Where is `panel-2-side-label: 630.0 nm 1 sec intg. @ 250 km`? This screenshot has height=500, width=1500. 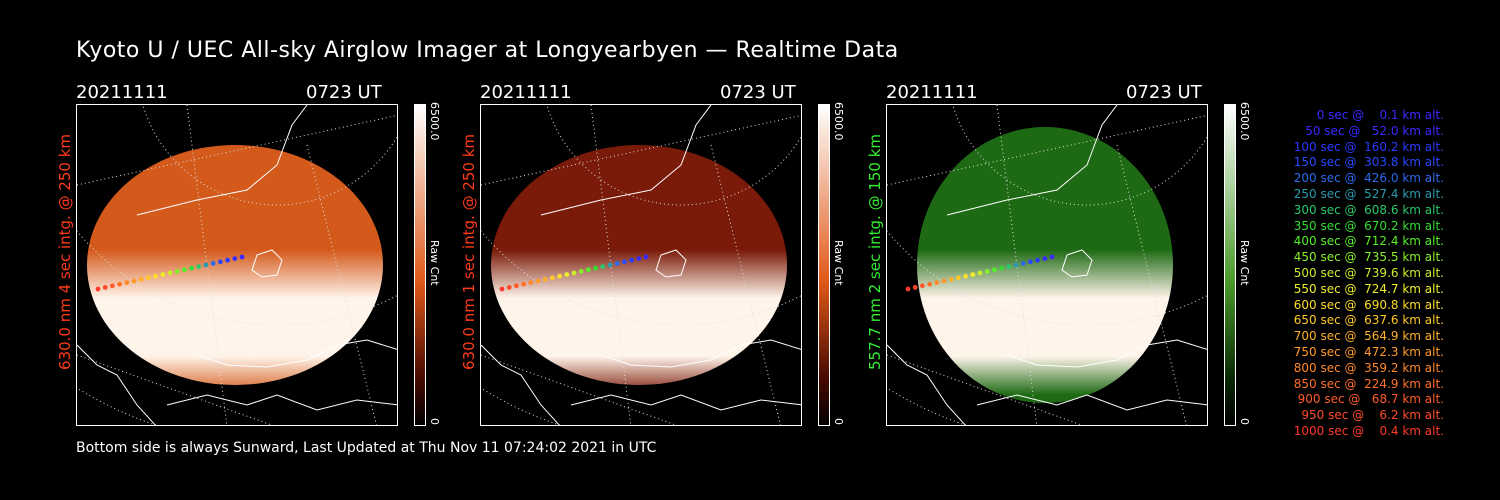 panel-2-side-label: 630.0 nm 1 sec intg. @ 250 km is located at coordinates (469, 251).